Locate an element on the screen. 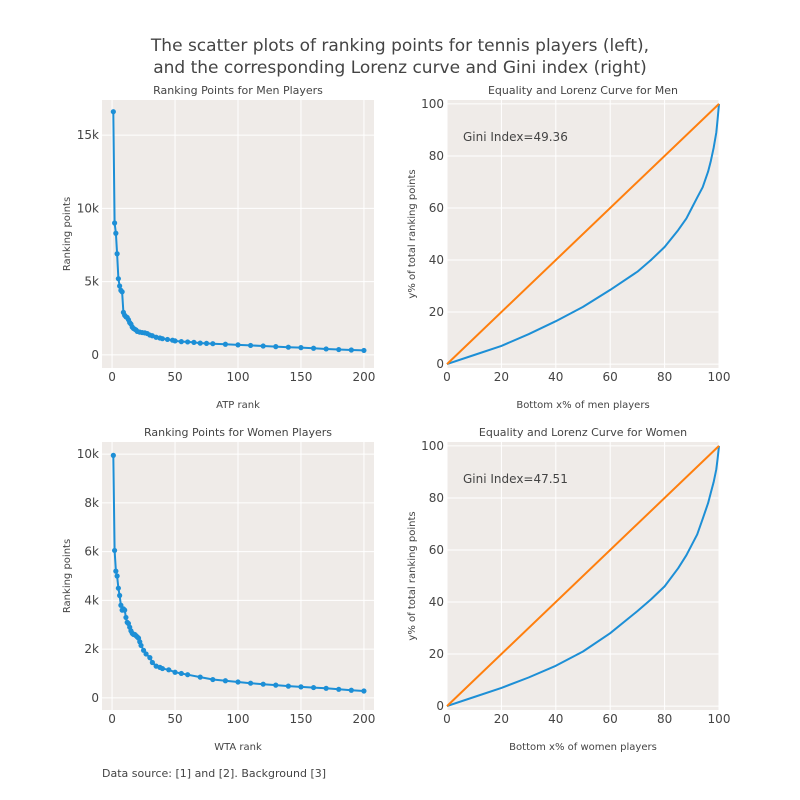 This screenshot has height=800, width=800. men-lorenz-y-tick-label: 60 is located at coordinates (436, 208).